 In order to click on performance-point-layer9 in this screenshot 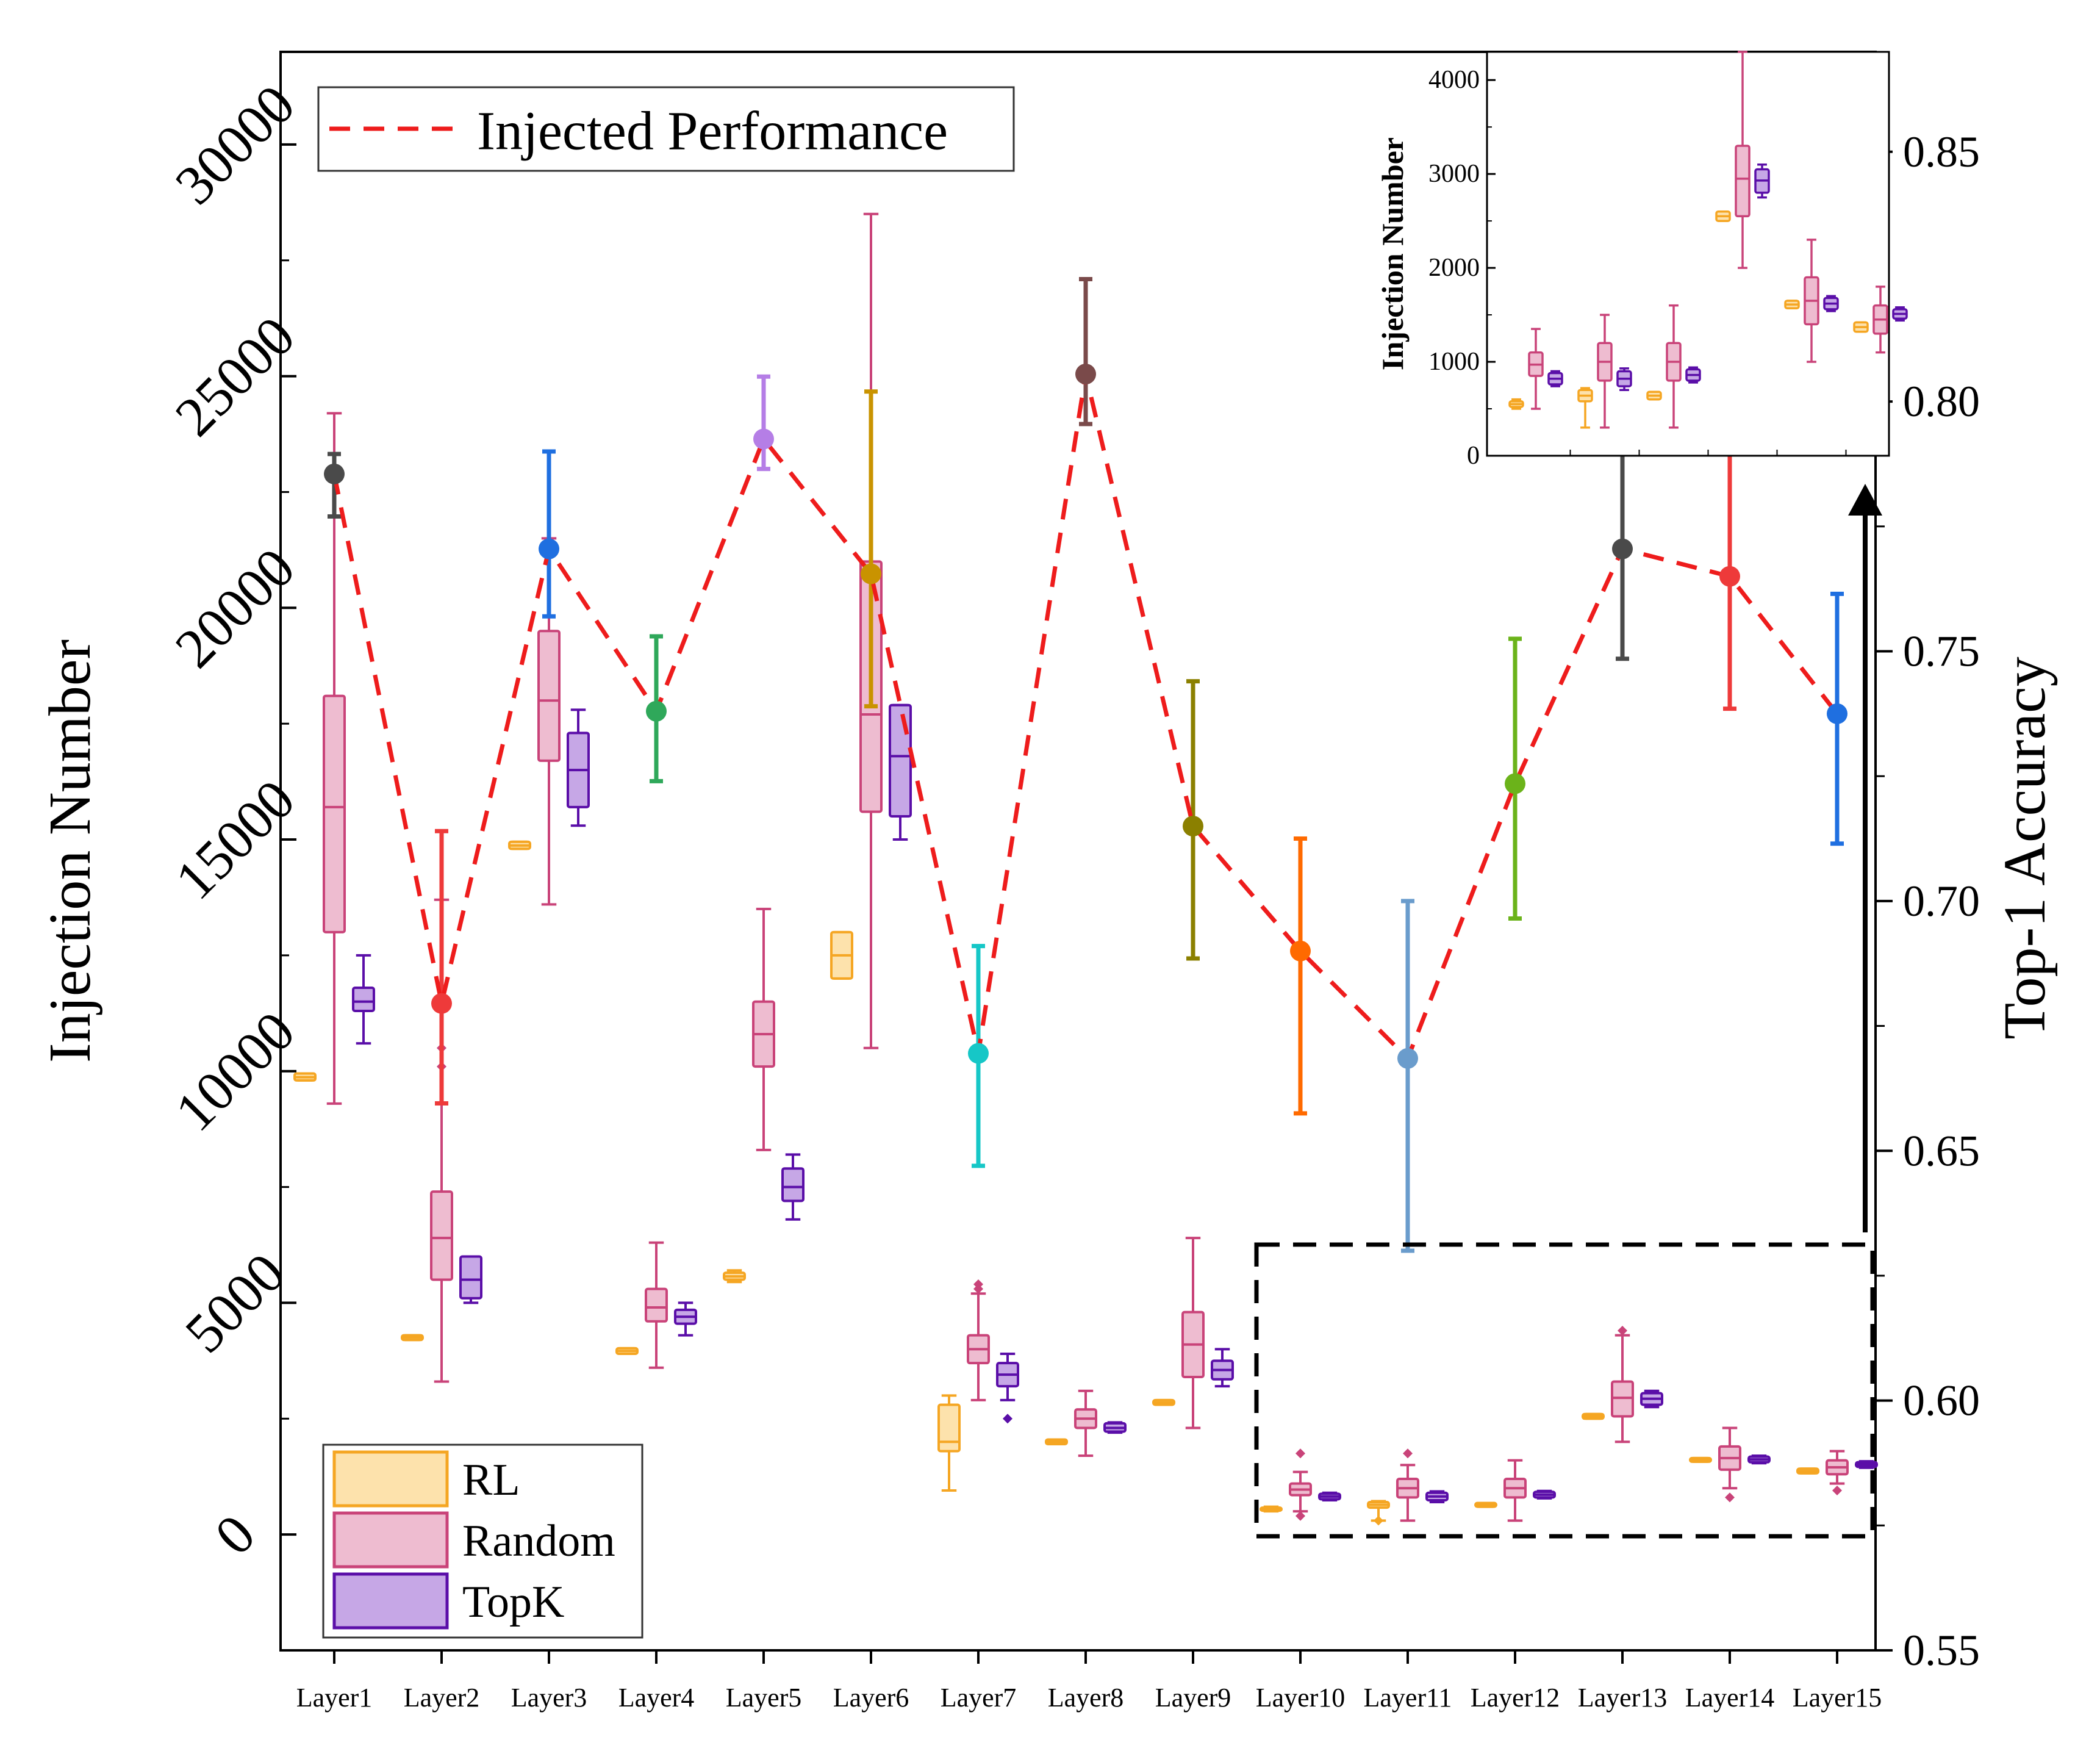, I will do `click(1193, 827)`.